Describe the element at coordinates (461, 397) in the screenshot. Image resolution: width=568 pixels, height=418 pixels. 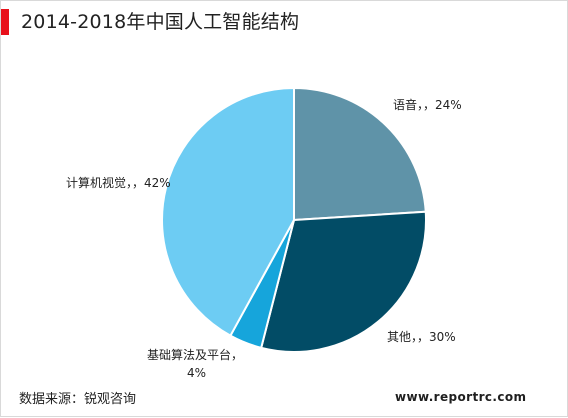
I see `website-url: www.reportrc.com` at that location.